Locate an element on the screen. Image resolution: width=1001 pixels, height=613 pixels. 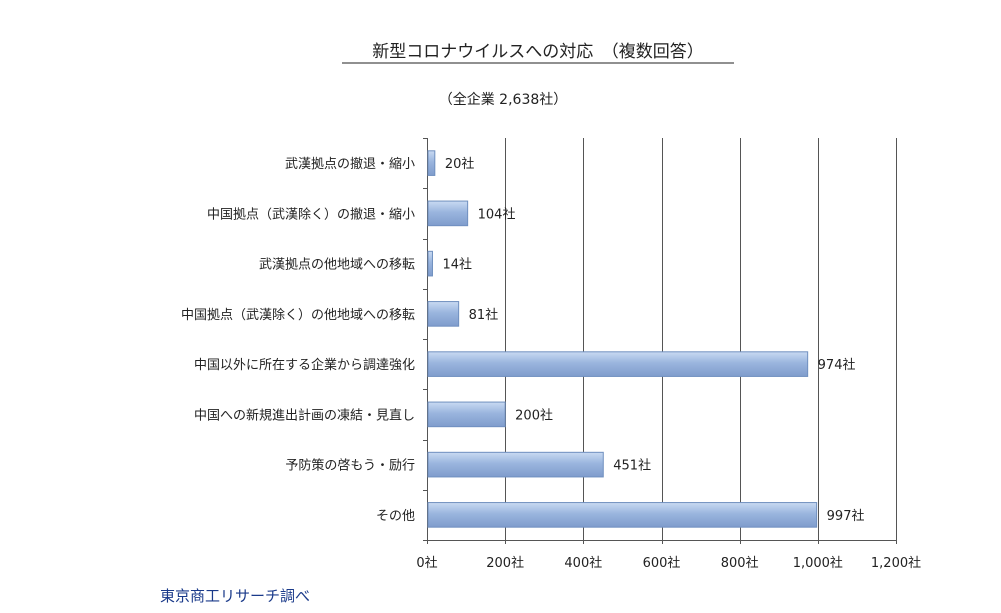
x-tick-label: 0社 is located at coordinates (426, 563).